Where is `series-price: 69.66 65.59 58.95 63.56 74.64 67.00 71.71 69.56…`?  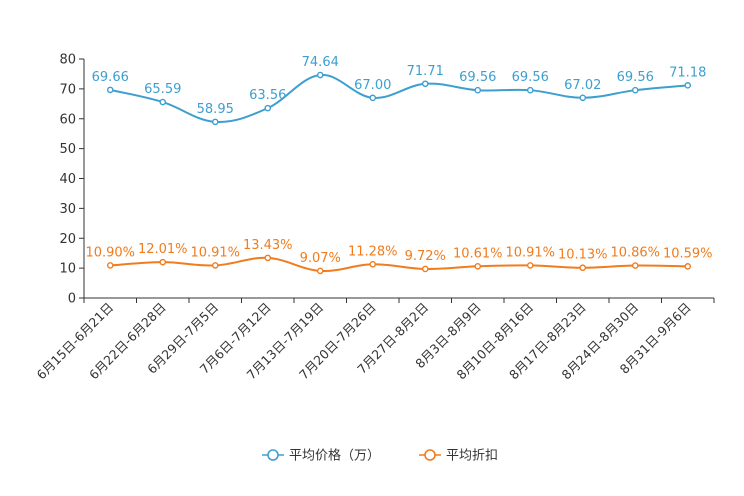 series-price: 69.66 65.59 58.95 63.56 74.64 67.00 71.71 69.56… is located at coordinates (399, 90).